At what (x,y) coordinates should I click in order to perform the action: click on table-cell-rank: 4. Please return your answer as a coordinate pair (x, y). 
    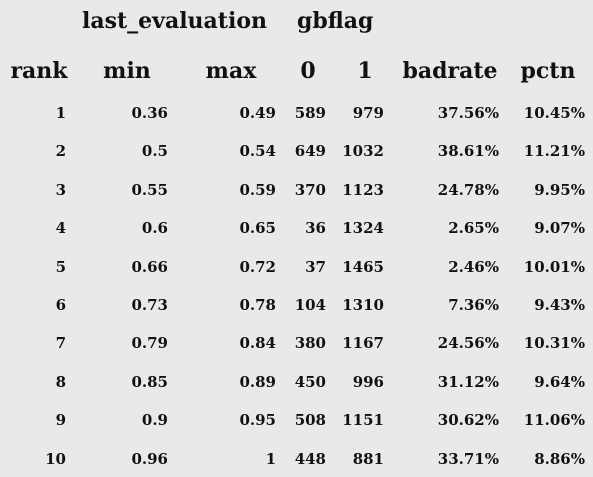
    Looking at the image, I should click on (60, 228).